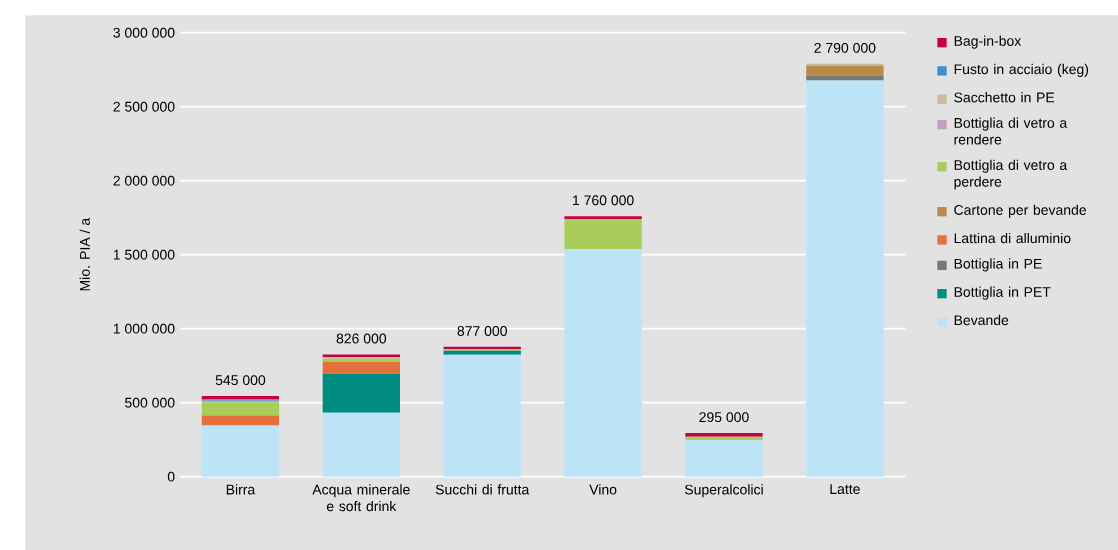 Image resolution: width=1118 pixels, height=550 pixels. What do you see at coordinates (144, 32) in the screenshot?
I see `y-tick-label: 3 000 000` at bounding box center [144, 32].